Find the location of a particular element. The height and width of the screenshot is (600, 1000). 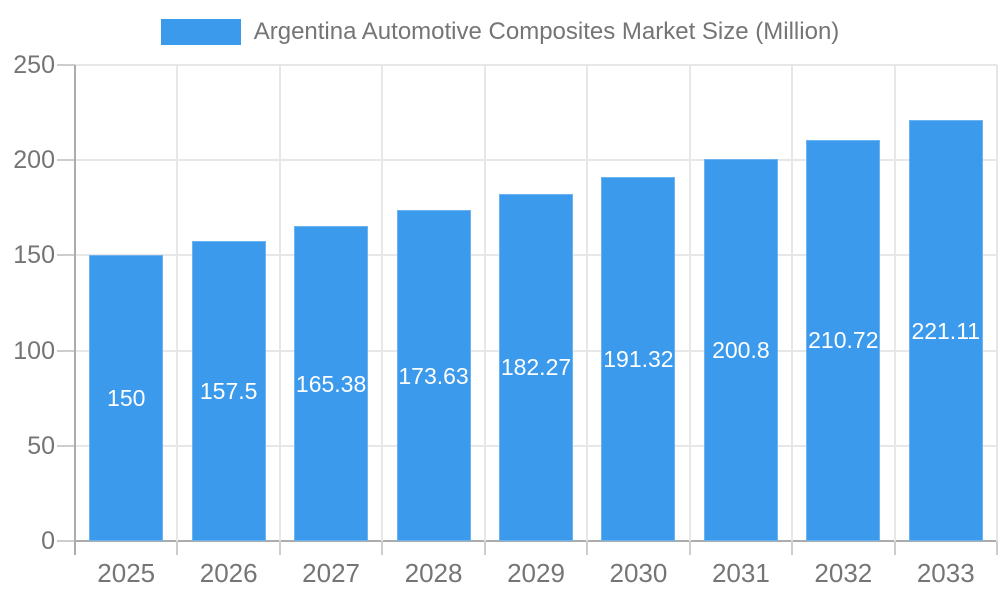

x-axis: 2025 2026 2027 2028 2029 2030 2031 2032 2033 is located at coordinates (536, 575).